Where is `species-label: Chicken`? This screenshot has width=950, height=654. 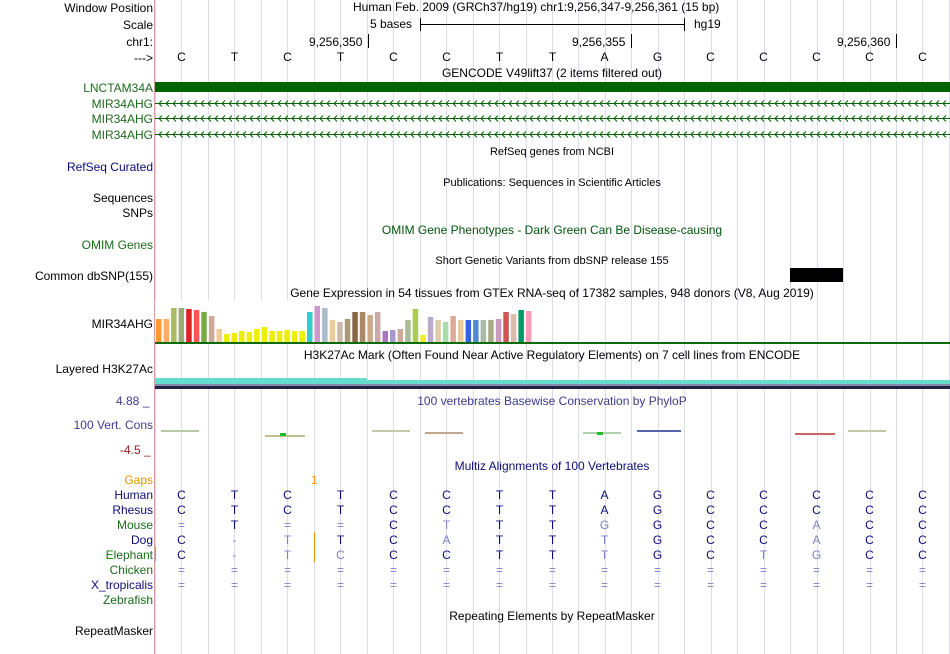 species-label: Chicken is located at coordinates (131, 570).